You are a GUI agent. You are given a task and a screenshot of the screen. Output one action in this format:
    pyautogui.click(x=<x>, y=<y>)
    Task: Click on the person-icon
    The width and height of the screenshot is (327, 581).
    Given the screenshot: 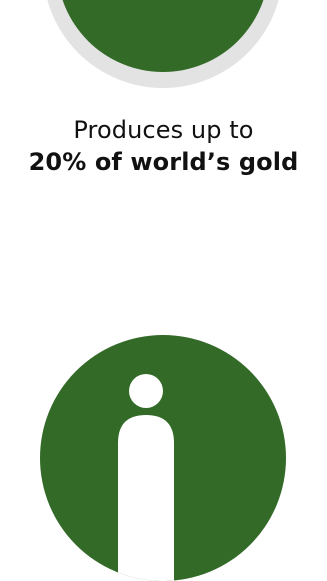 What is the action you would take?
    pyautogui.click(x=146, y=477)
    